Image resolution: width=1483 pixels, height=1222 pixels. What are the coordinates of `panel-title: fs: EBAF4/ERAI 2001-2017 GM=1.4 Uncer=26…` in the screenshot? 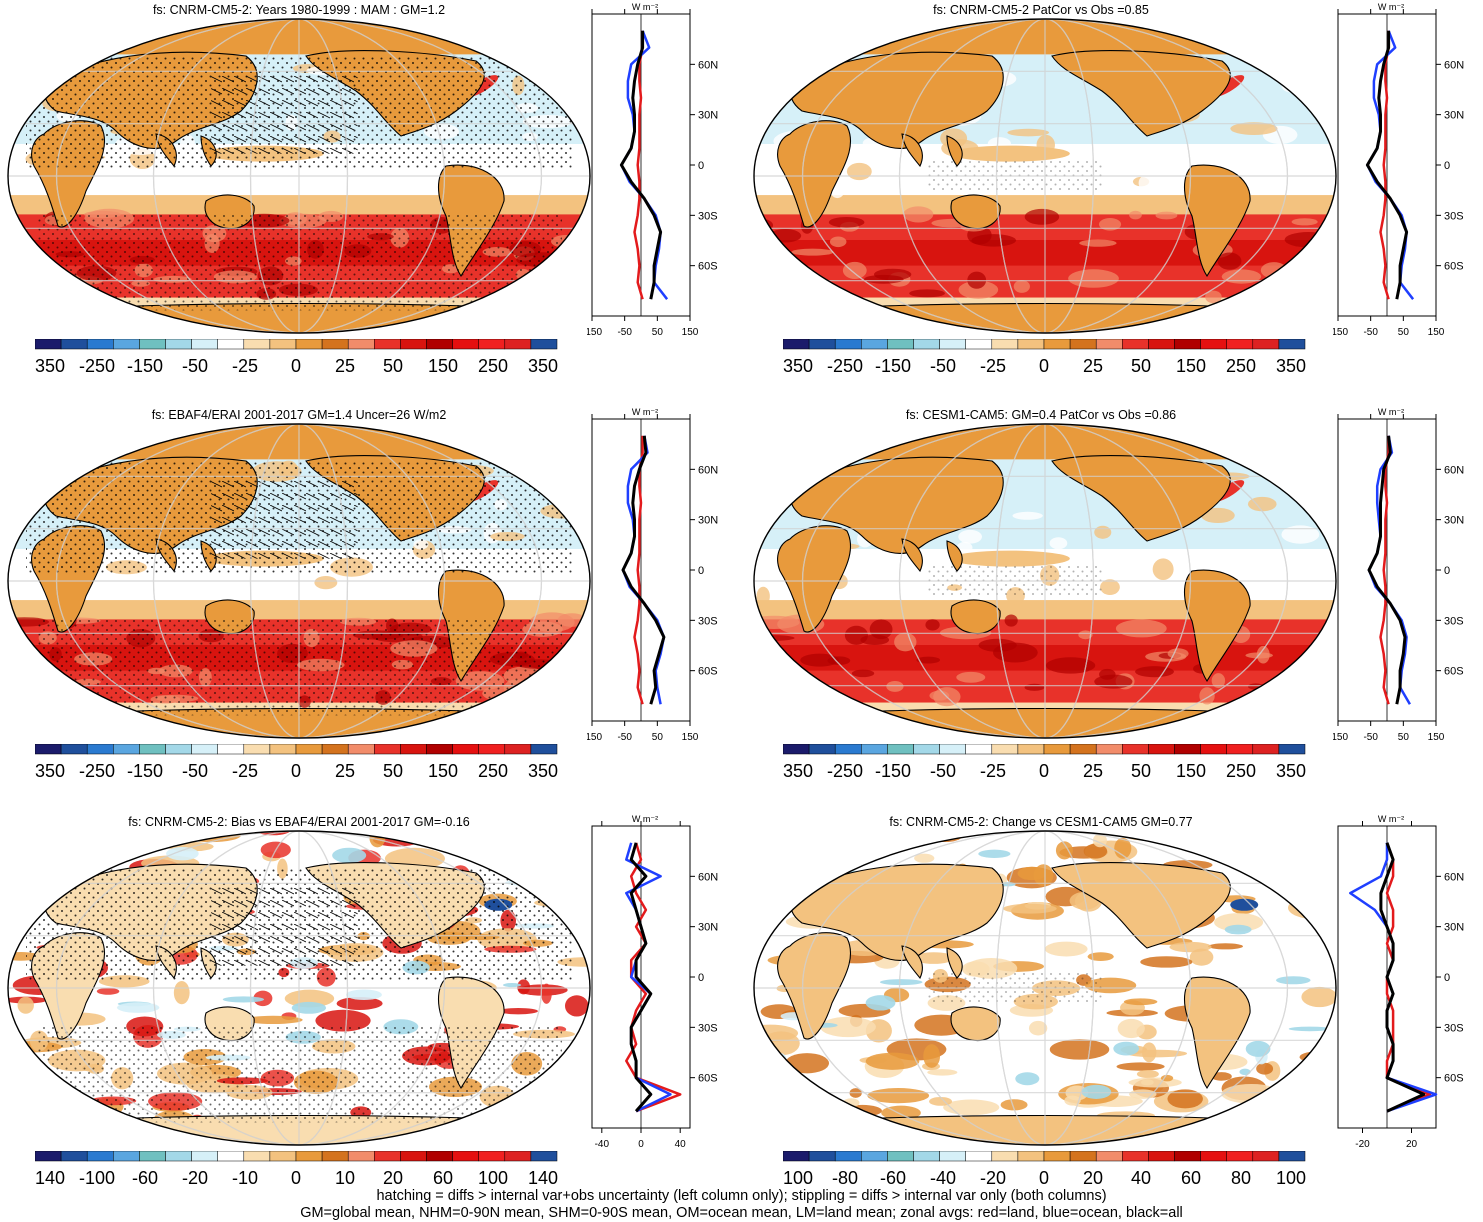 It's located at (299, 415).